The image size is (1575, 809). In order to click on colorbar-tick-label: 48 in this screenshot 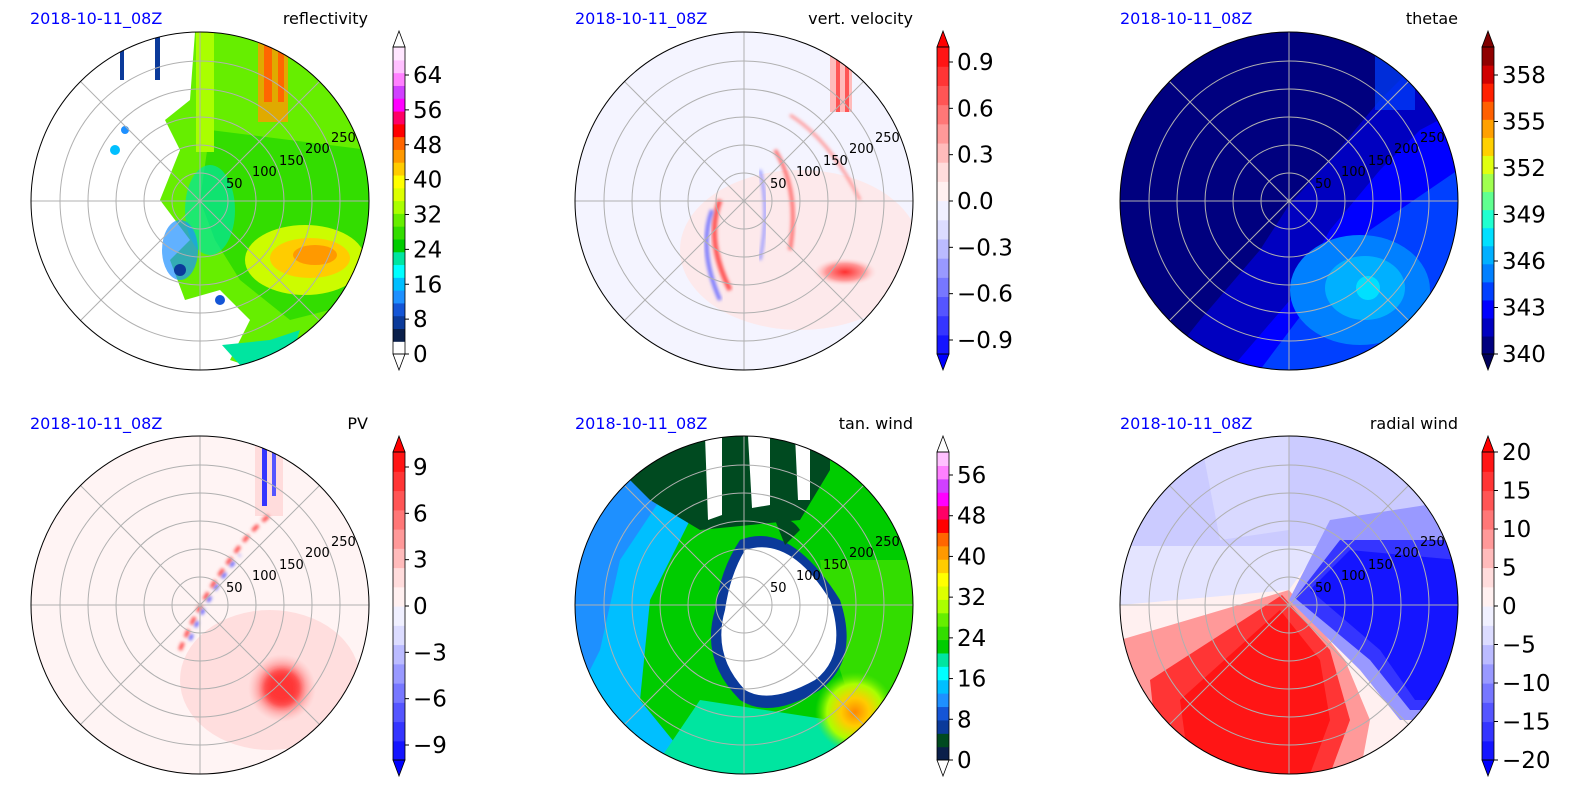, I will do `click(971, 517)`.